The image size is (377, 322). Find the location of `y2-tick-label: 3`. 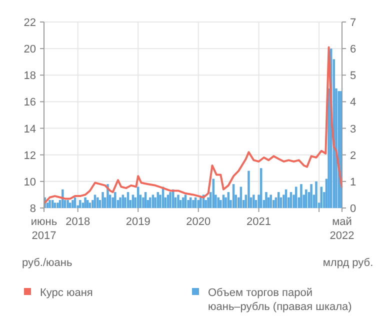

y2-tick-label: 3 is located at coordinates (353, 129).